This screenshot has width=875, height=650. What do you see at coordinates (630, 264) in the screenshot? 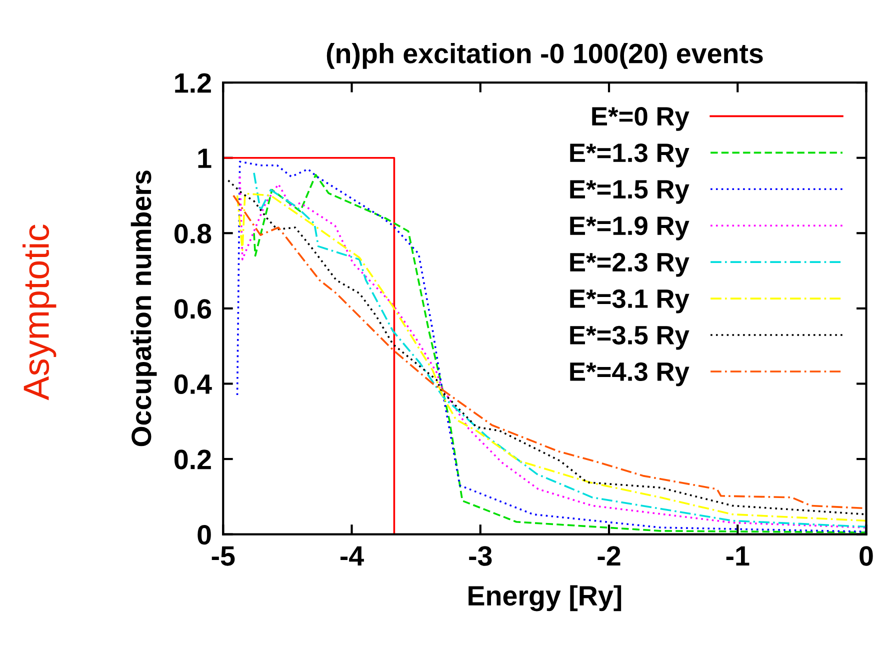
I see `legend-label: E*=2.3 Ry` at bounding box center [630, 264].